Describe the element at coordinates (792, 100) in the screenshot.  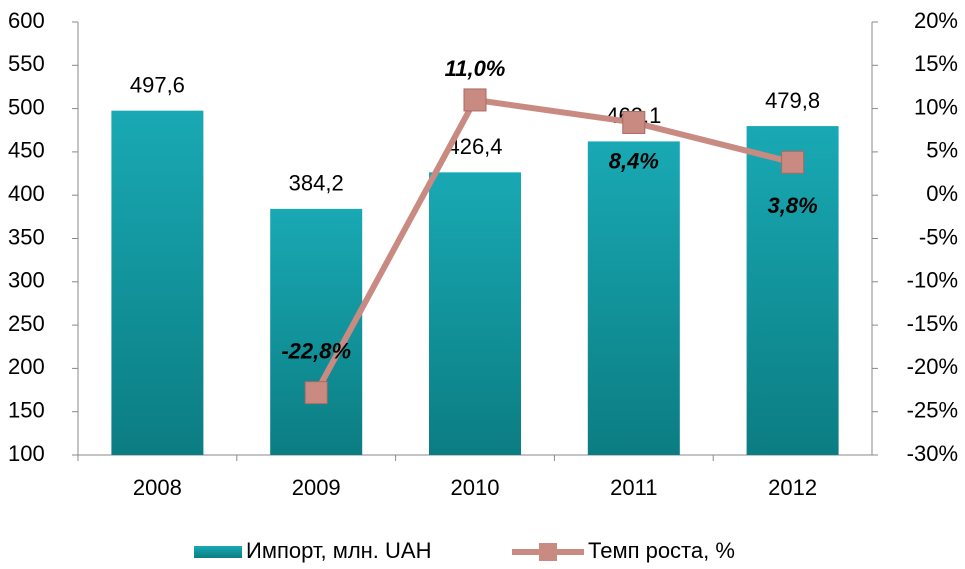
I see `bar-value-label: 479,8` at that location.